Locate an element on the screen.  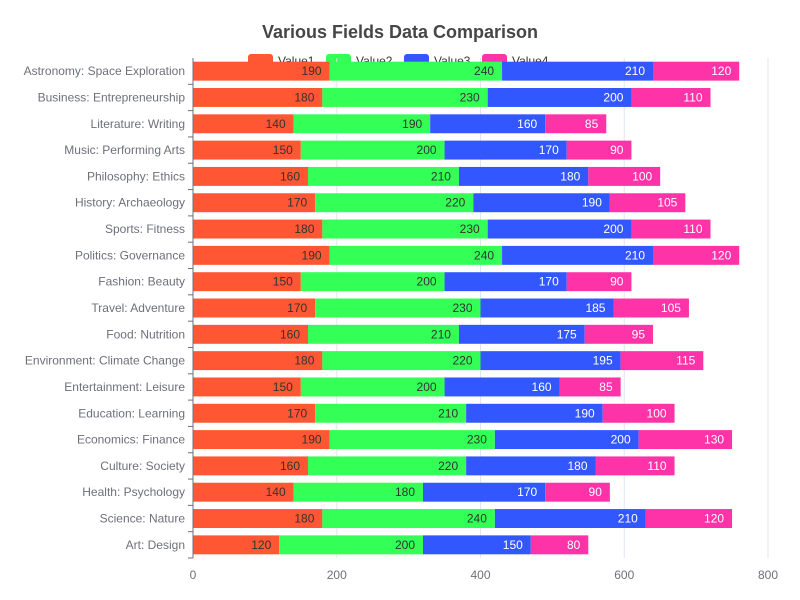
data-label: 210 is located at coordinates (635, 255).